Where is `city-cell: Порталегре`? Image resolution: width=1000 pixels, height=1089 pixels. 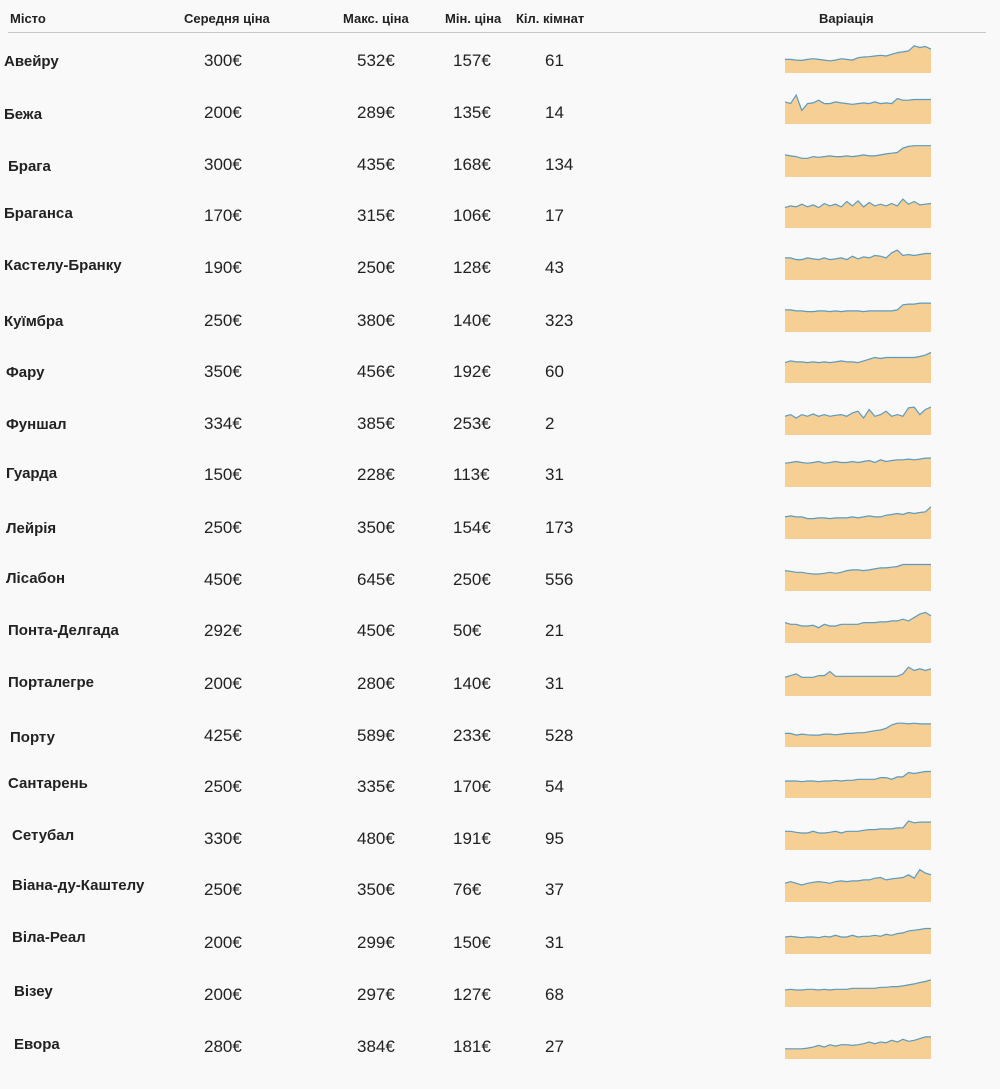
city-cell: Порталегре is located at coordinates (51, 682).